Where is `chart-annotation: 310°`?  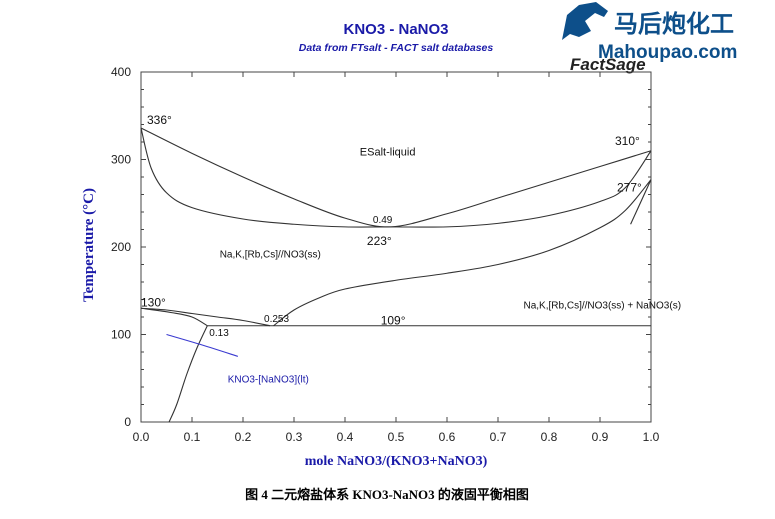 chart-annotation: 310° is located at coordinates (627, 141).